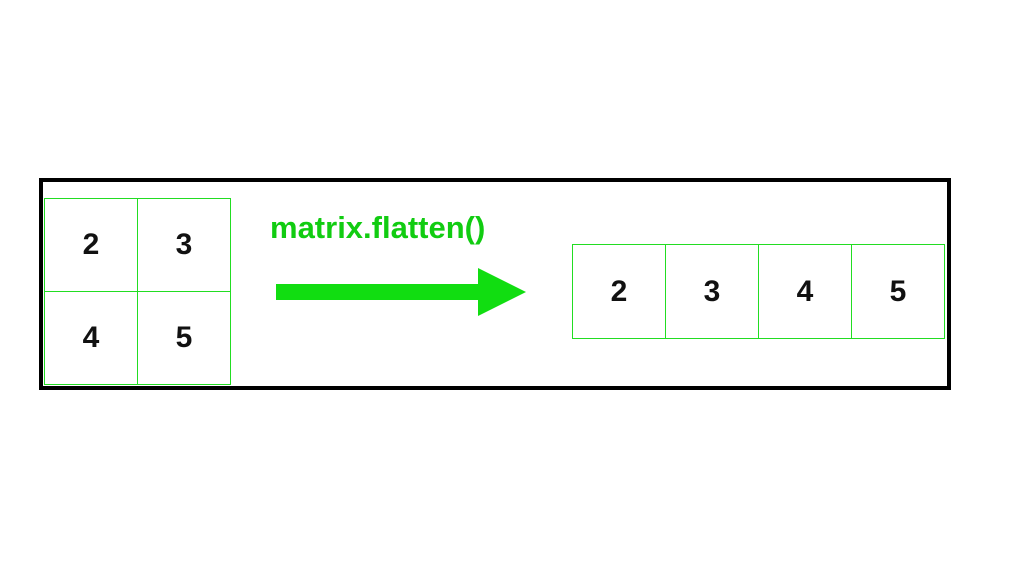 The image size is (1024, 576). I want to click on matrix-cell-r0-c1: 3, so click(184, 245).